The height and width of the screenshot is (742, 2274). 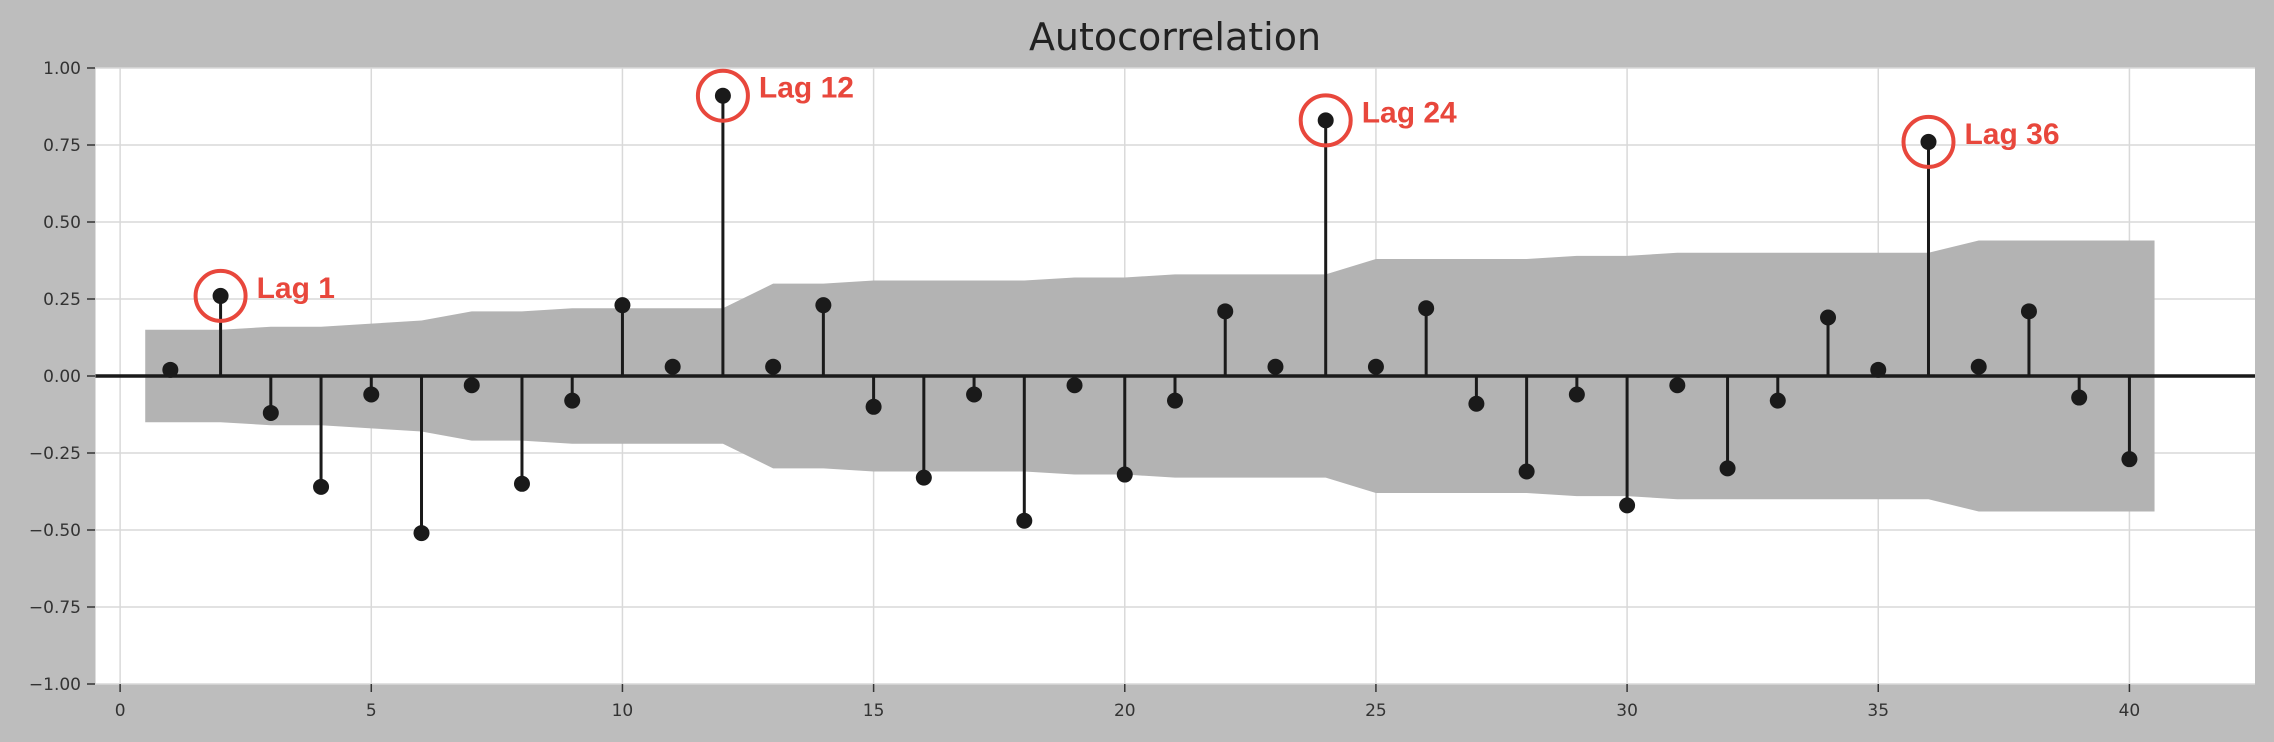 What do you see at coordinates (1878, 711) in the screenshot?
I see `x-tick-label: 35` at bounding box center [1878, 711].